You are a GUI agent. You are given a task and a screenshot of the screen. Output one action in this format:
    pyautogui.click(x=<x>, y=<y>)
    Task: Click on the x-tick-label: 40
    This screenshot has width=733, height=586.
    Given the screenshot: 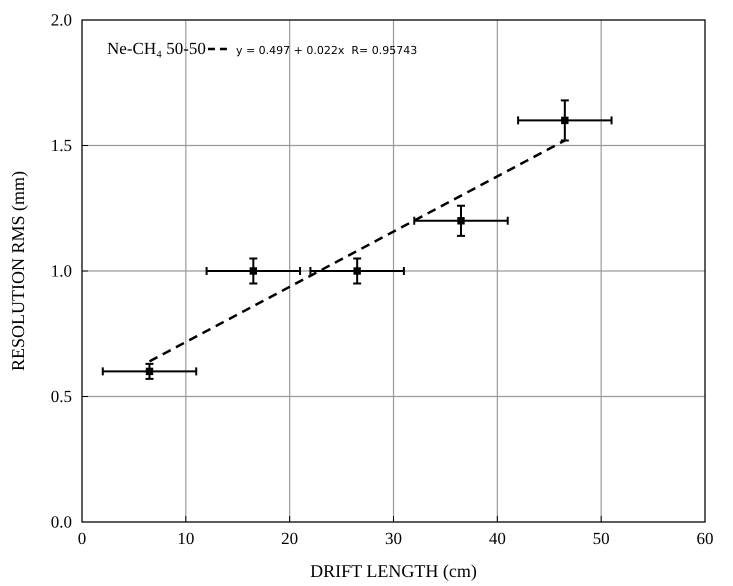 What is the action you would take?
    pyautogui.click(x=497, y=538)
    